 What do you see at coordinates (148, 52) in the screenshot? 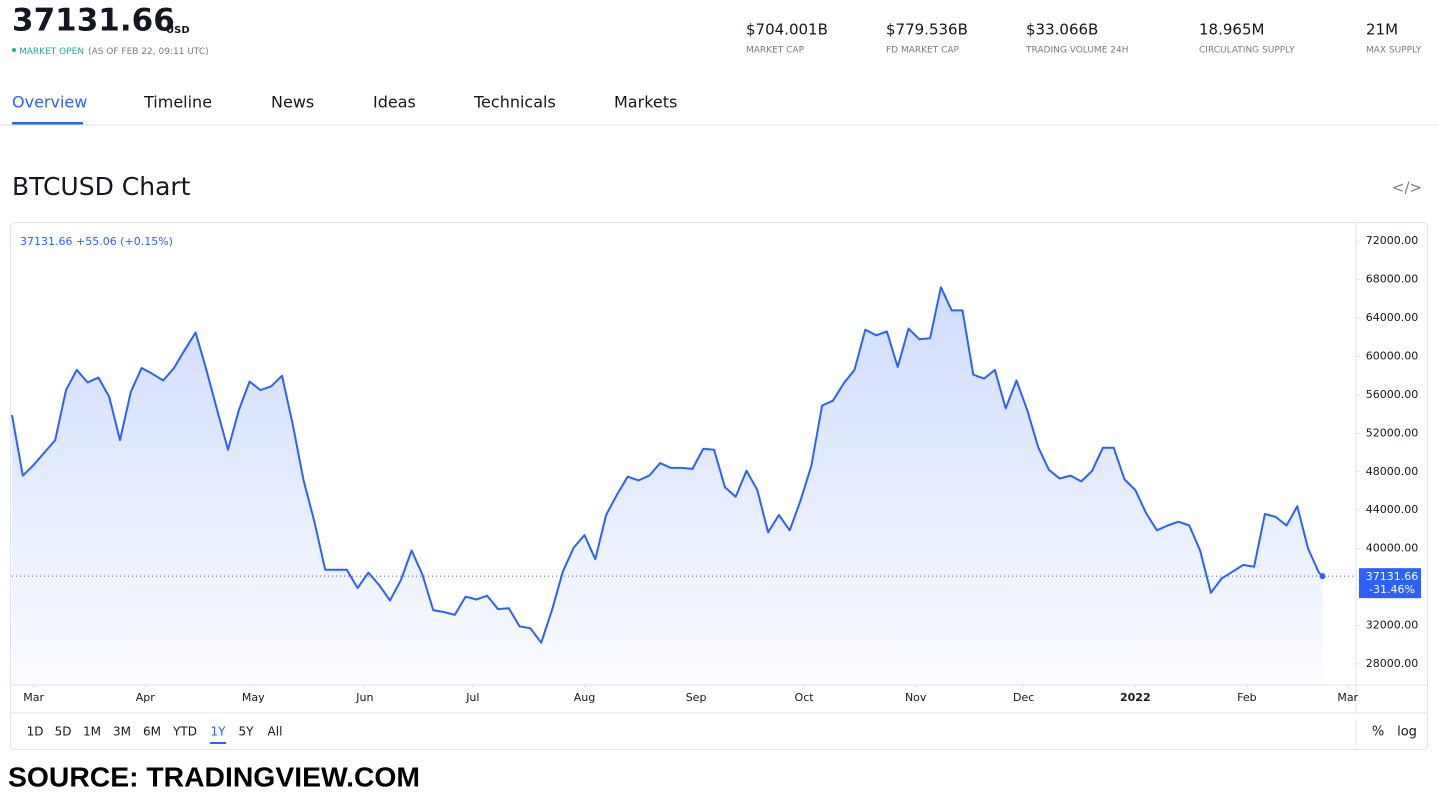
I see `as-of: (AS OF FEB 22, 09:11 UTC)` at bounding box center [148, 52].